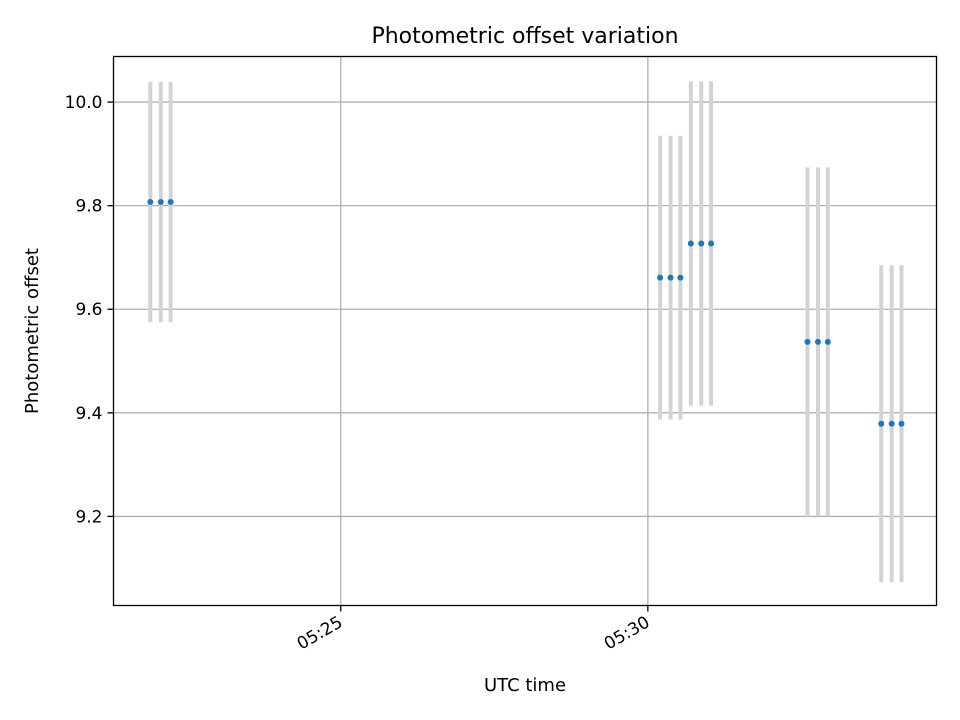 This screenshot has width=960, height=720. I want to click on y-tick-label: 9.4, so click(88, 414).